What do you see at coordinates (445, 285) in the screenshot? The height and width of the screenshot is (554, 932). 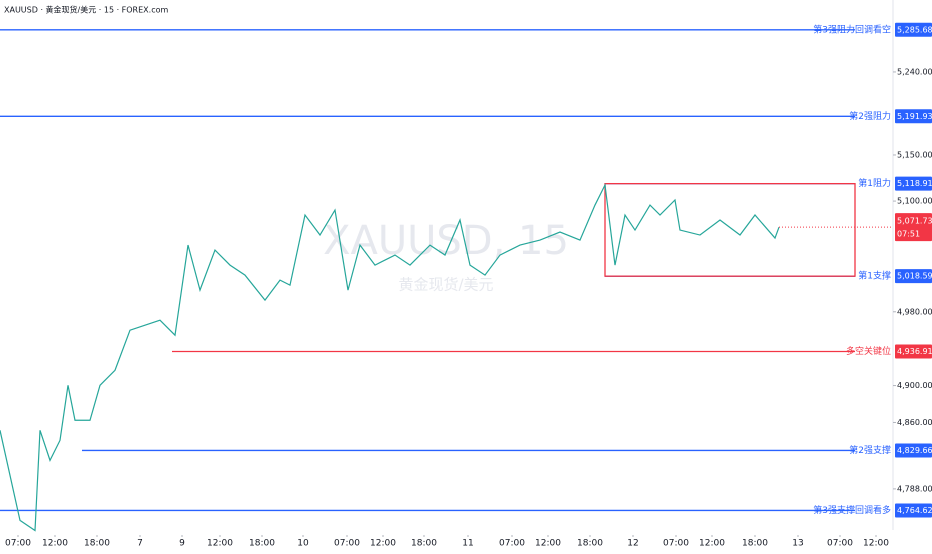 I see `watermark-subtitle: 黄金现货/美元` at bounding box center [445, 285].